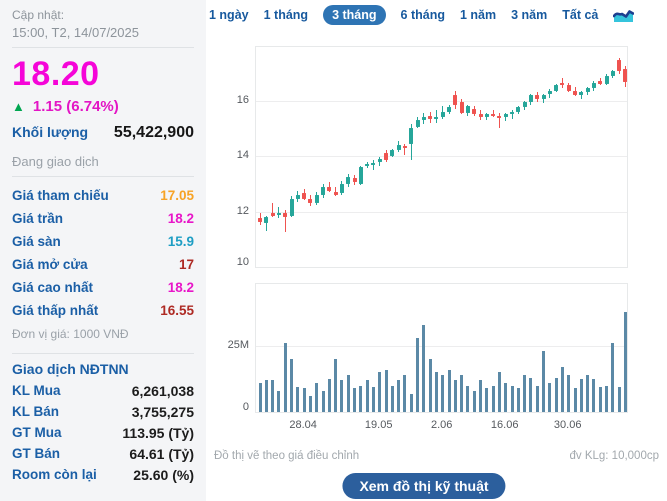 The image size is (667, 501). Describe the element at coordinates (103, 432) in the screenshot. I see `foreign-row-buy-value: GT Mua 113.95 (Tỷ)` at that location.